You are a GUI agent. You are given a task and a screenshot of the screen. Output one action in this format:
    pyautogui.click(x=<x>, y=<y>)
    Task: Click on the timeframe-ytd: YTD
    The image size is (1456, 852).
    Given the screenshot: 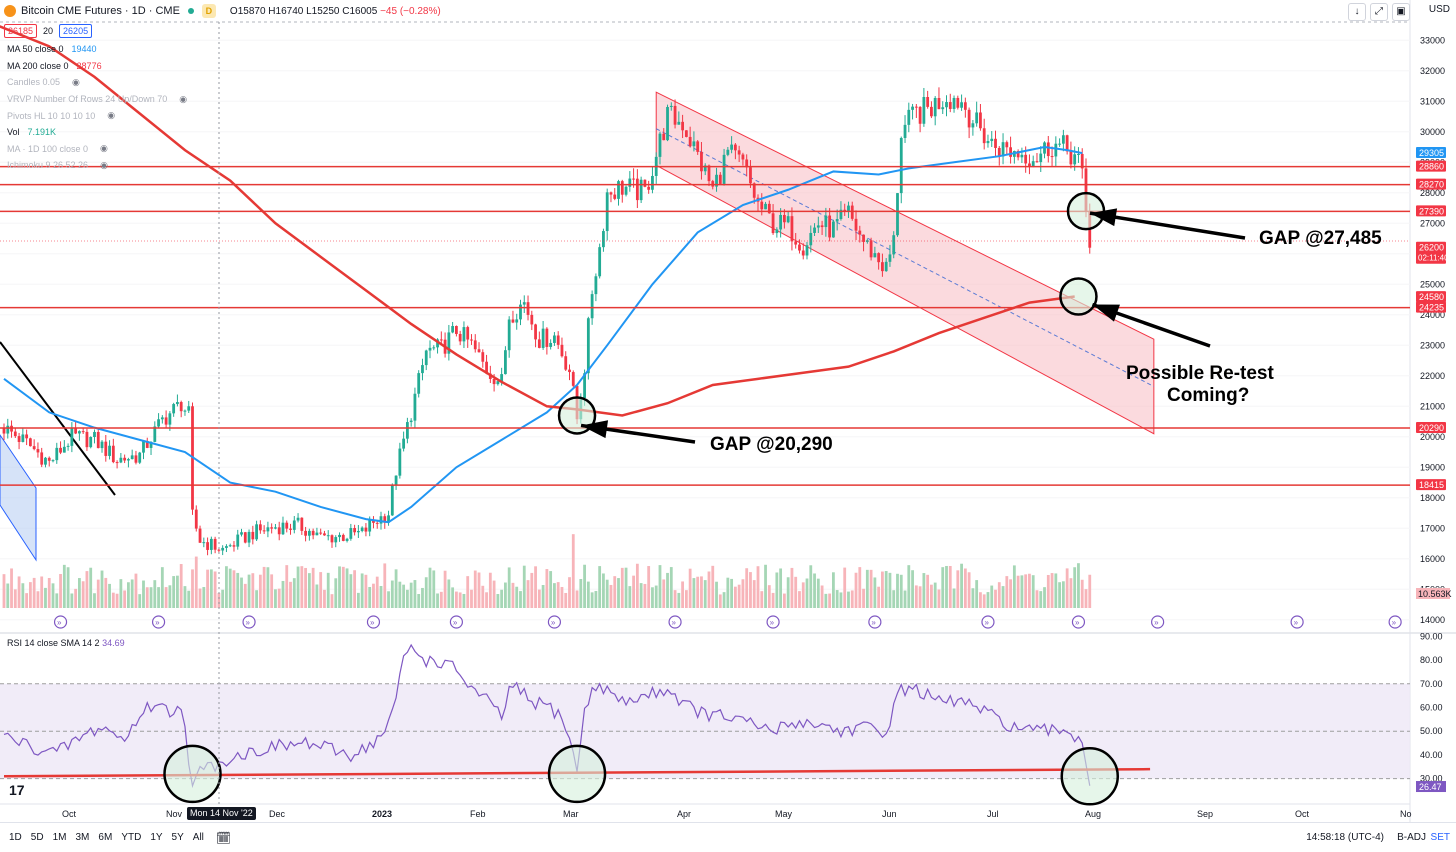 What is the action you would take?
    pyautogui.click(x=131, y=837)
    